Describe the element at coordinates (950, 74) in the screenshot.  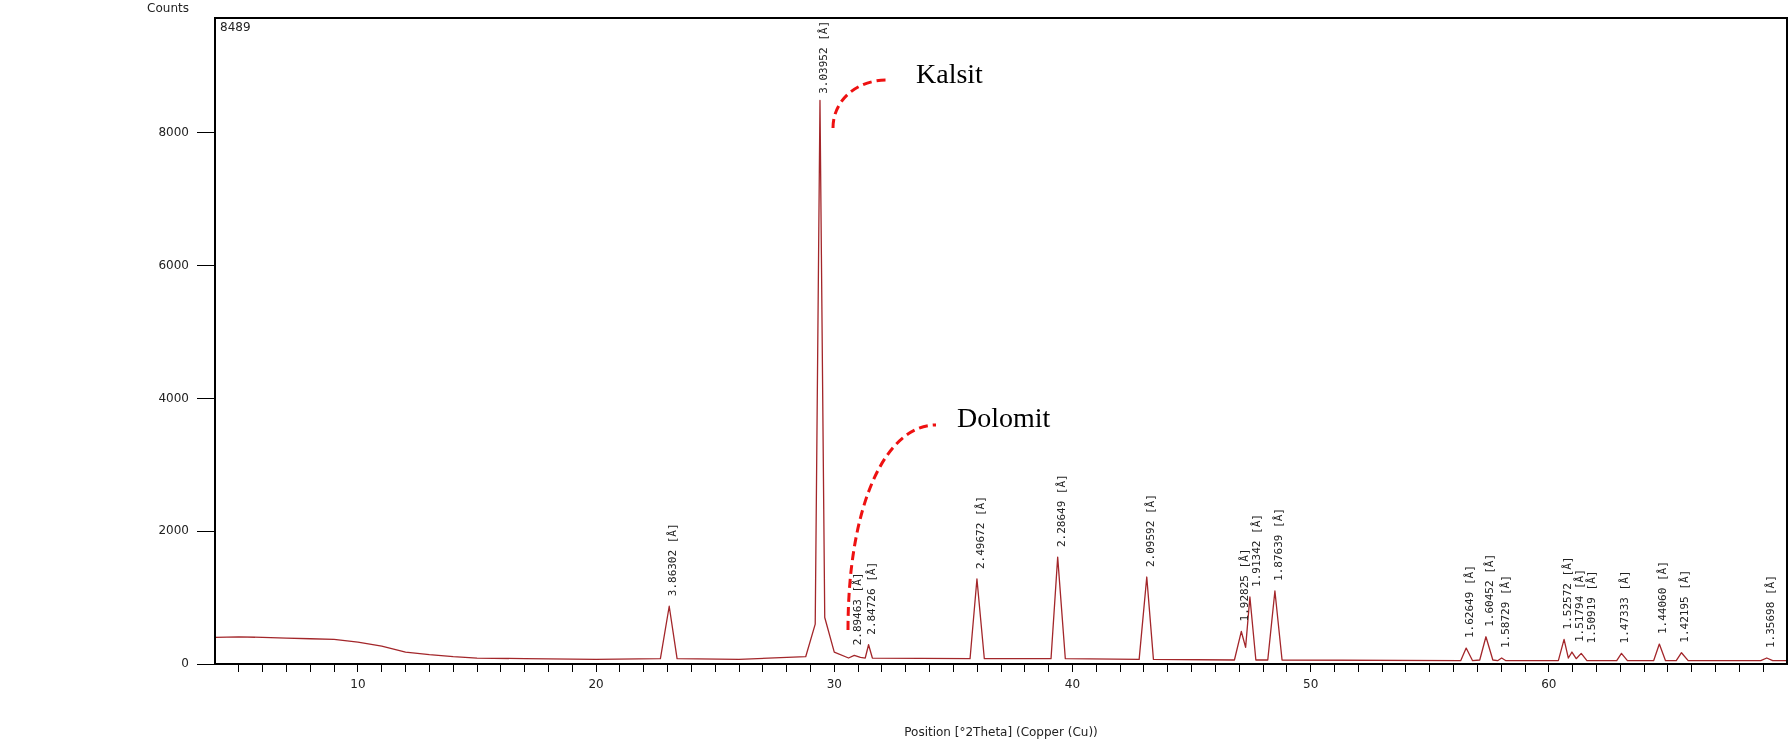
I see `annotation: Kalsit` at that location.